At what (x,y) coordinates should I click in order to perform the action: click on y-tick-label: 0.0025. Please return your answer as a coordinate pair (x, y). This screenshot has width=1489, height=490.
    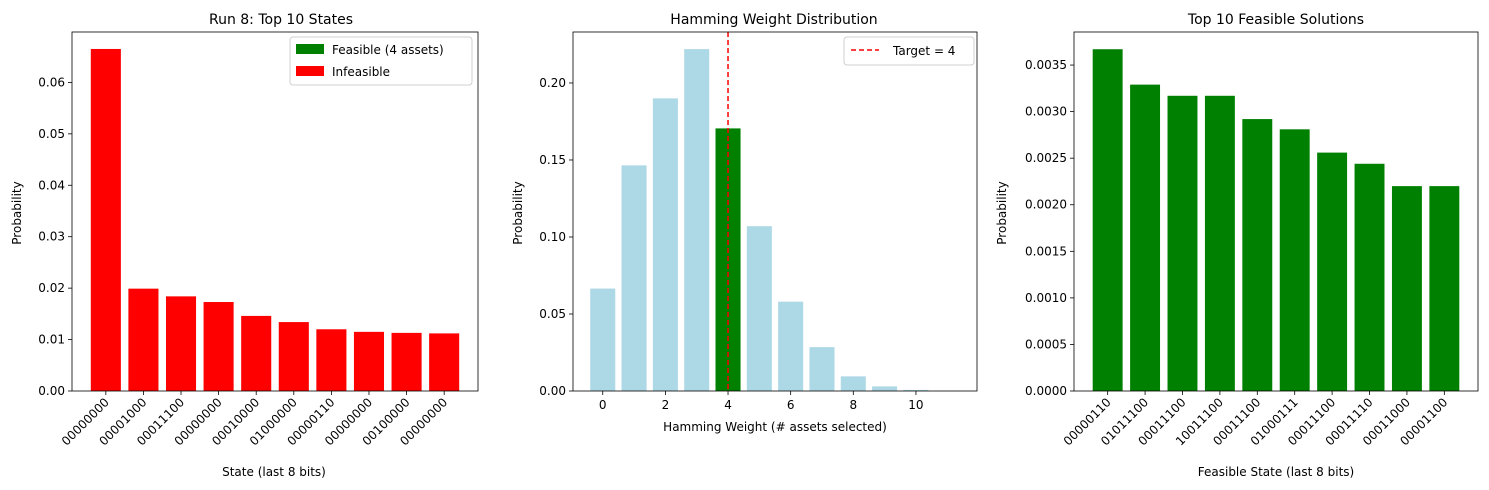
    Looking at the image, I should click on (1046, 158).